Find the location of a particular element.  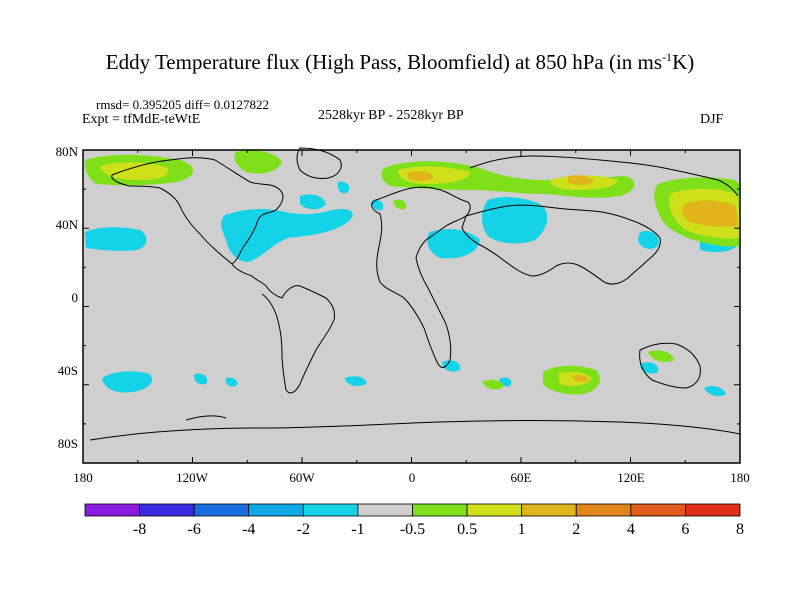

lat-label-80n: 80N is located at coordinates (66, 151).